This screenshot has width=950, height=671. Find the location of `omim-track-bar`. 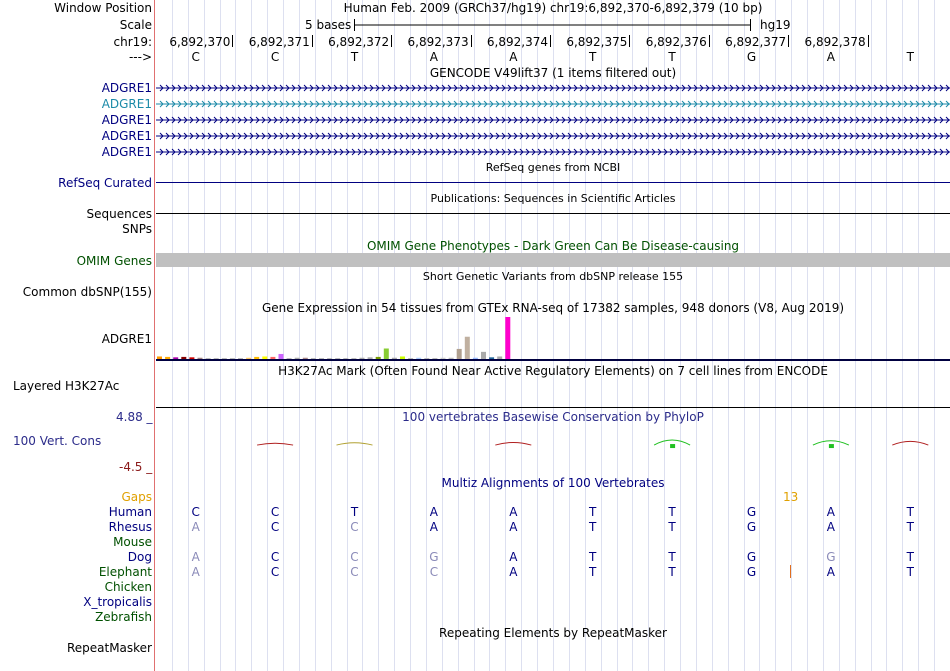

omim-track-bar is located at coordinates (553, 260).